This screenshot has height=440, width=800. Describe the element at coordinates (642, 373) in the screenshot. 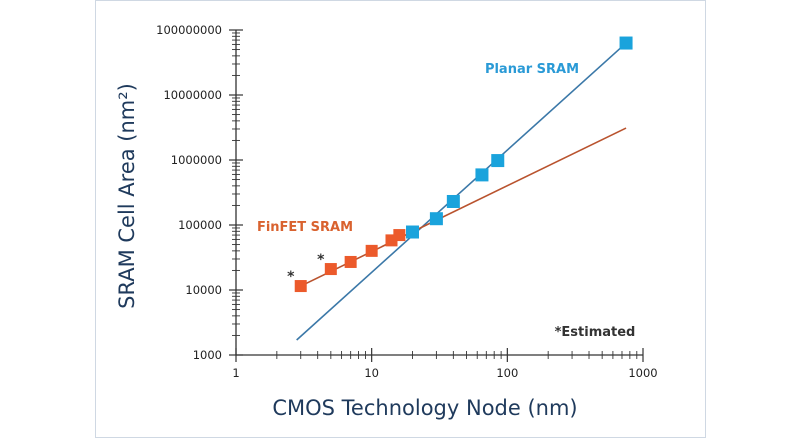

I see `x-tick-label: 1000` at that location.